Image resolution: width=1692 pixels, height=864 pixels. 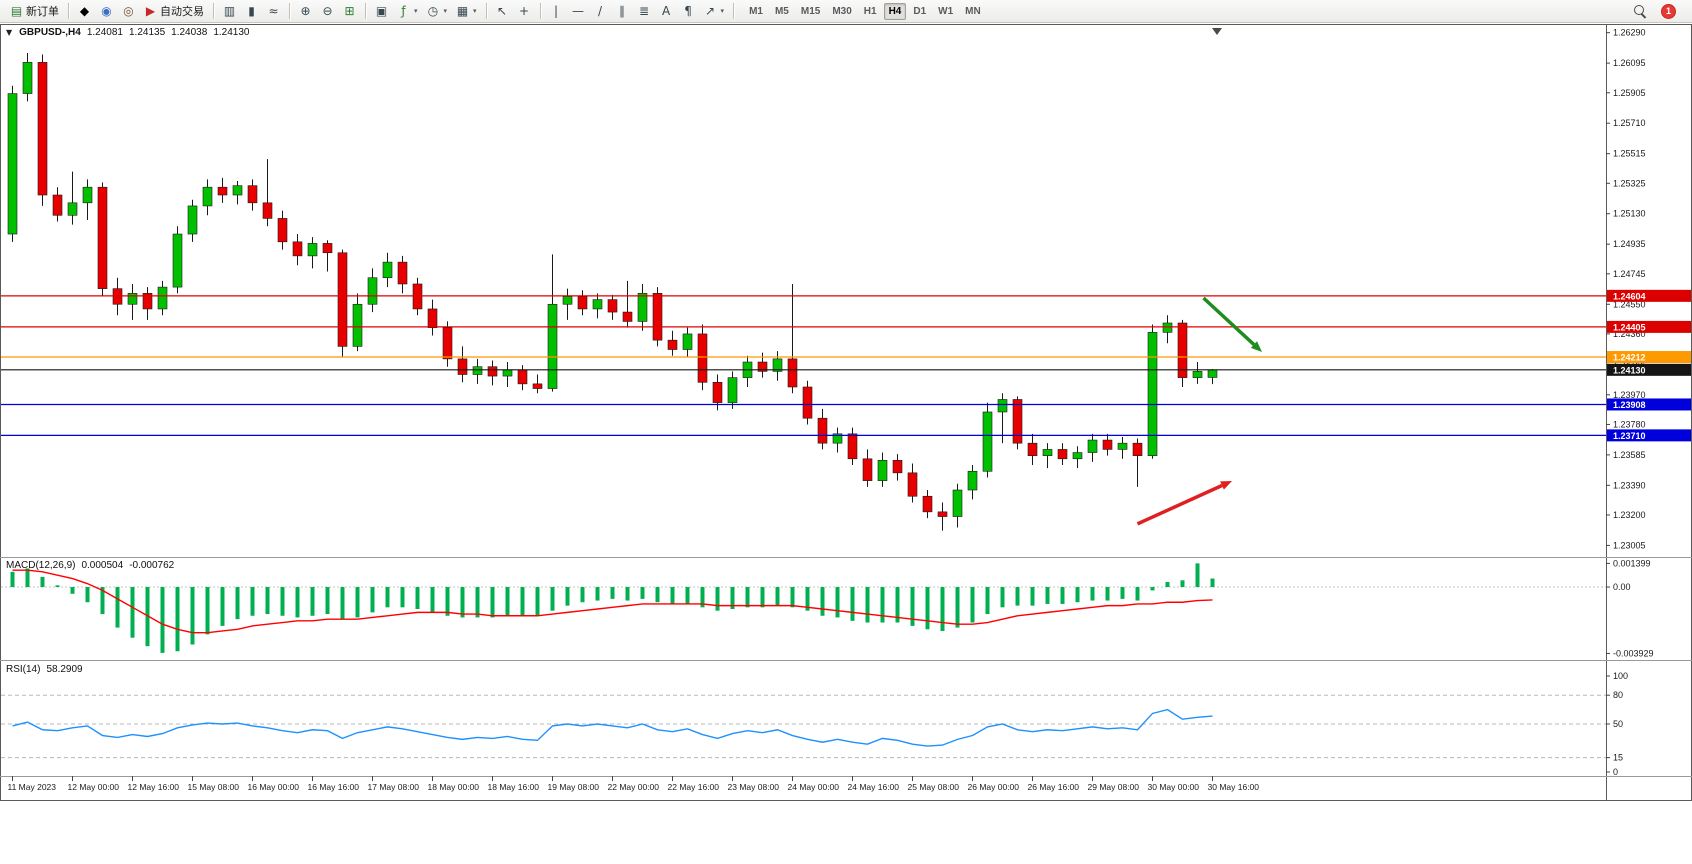 I want to click on zoom-in-button: ⊕, so click(x=305, y=11).